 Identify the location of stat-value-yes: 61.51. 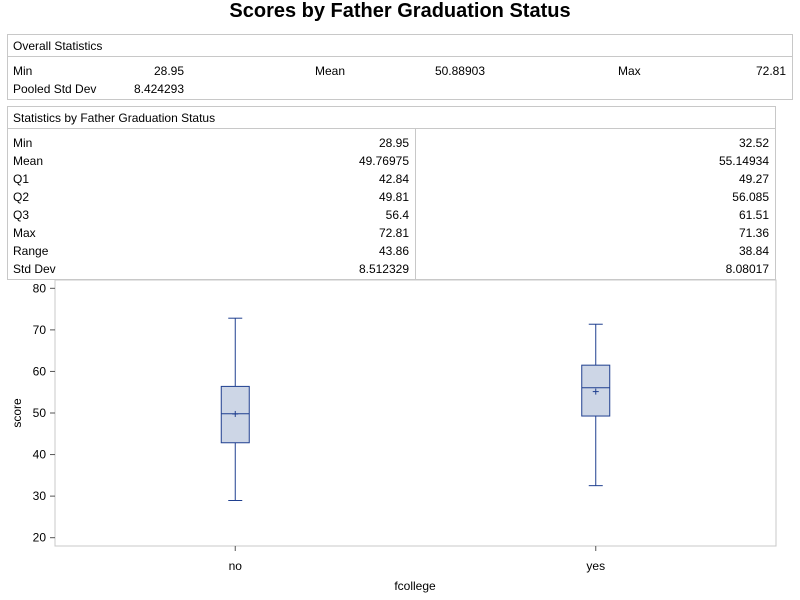
(753, 215).